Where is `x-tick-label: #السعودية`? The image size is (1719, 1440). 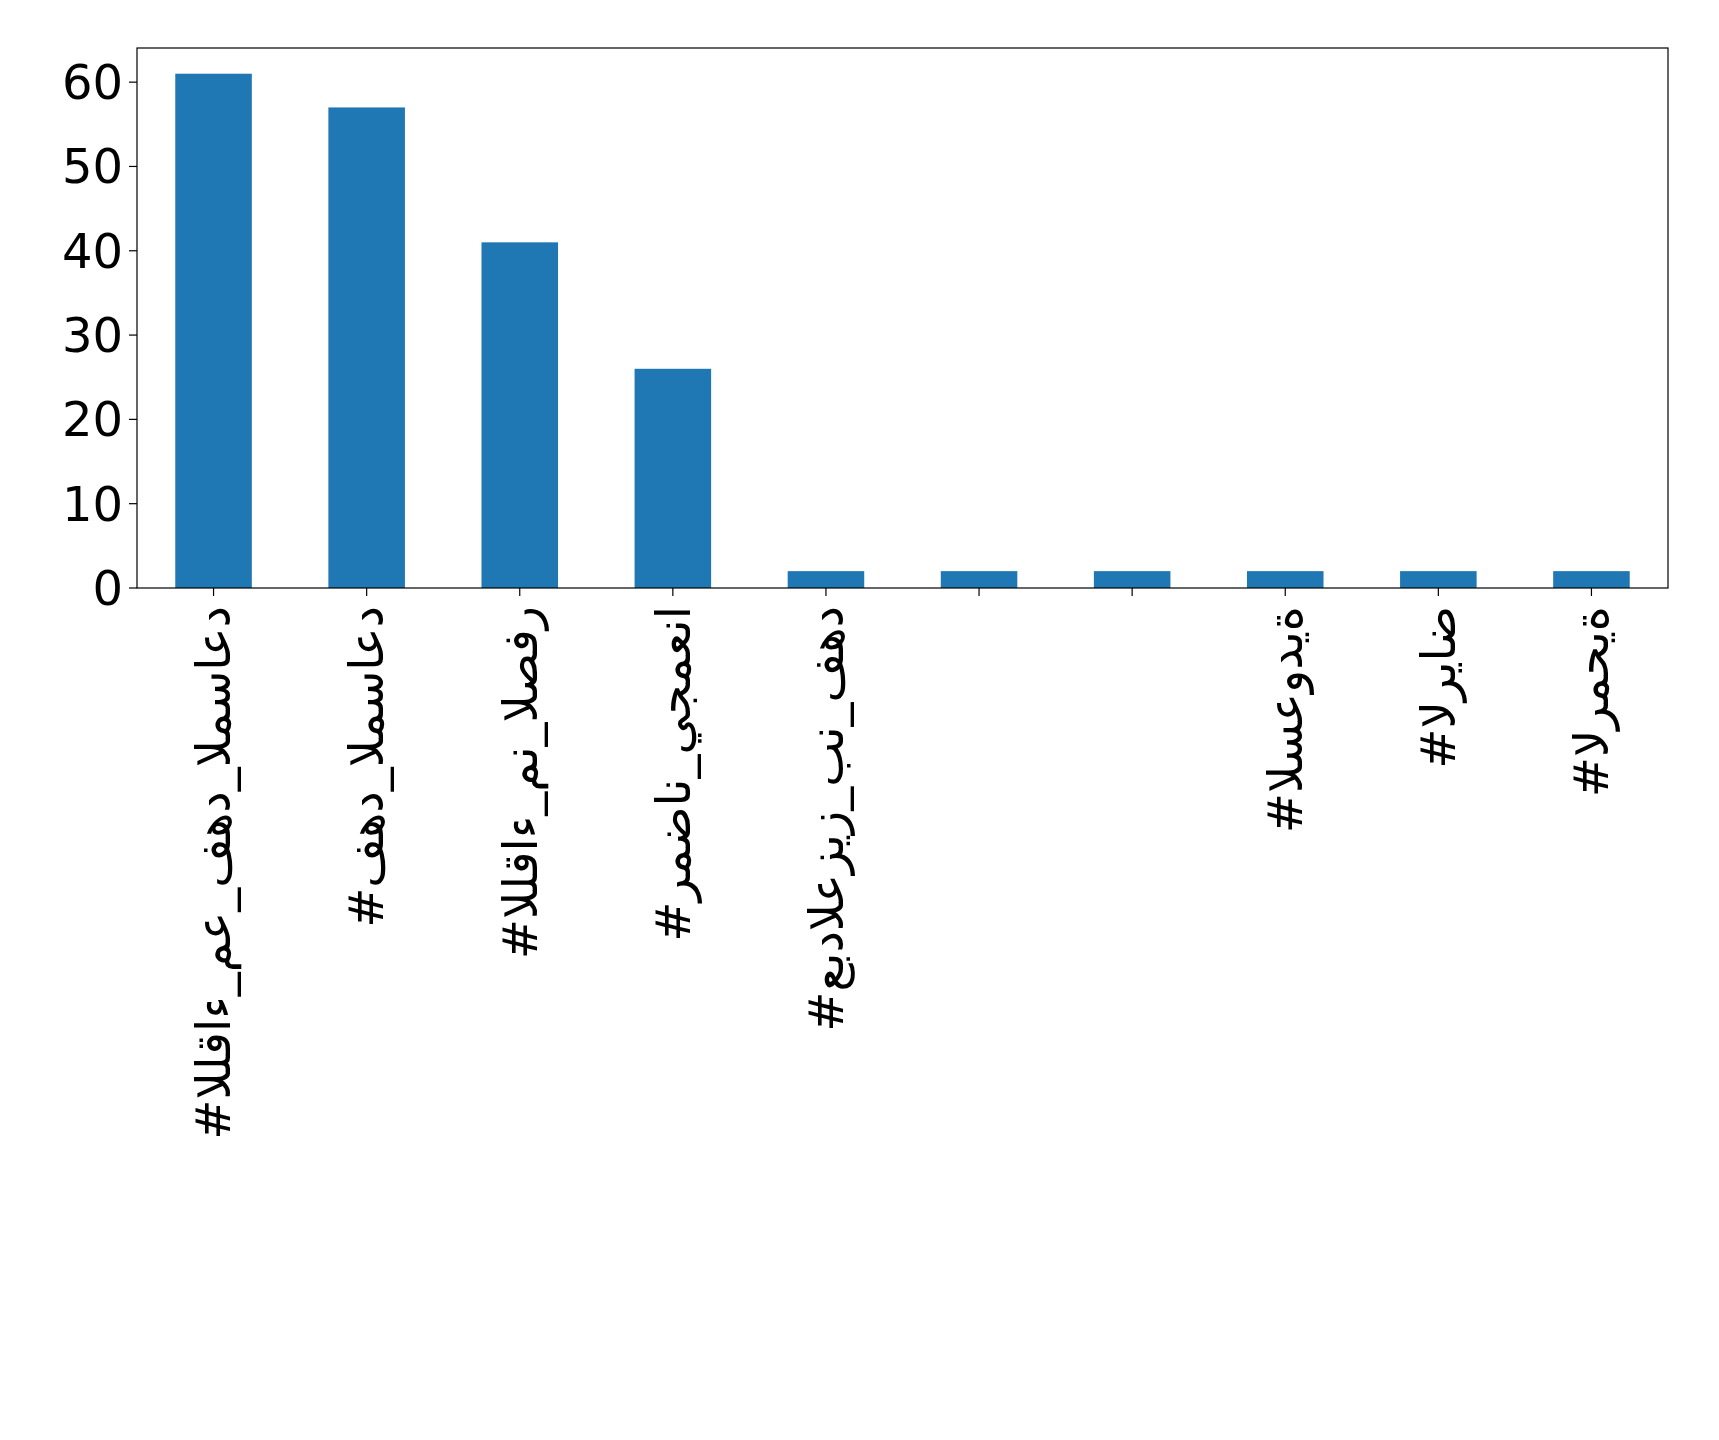
x-tick-label: #السعودية is located at coordinates (1286, 720).